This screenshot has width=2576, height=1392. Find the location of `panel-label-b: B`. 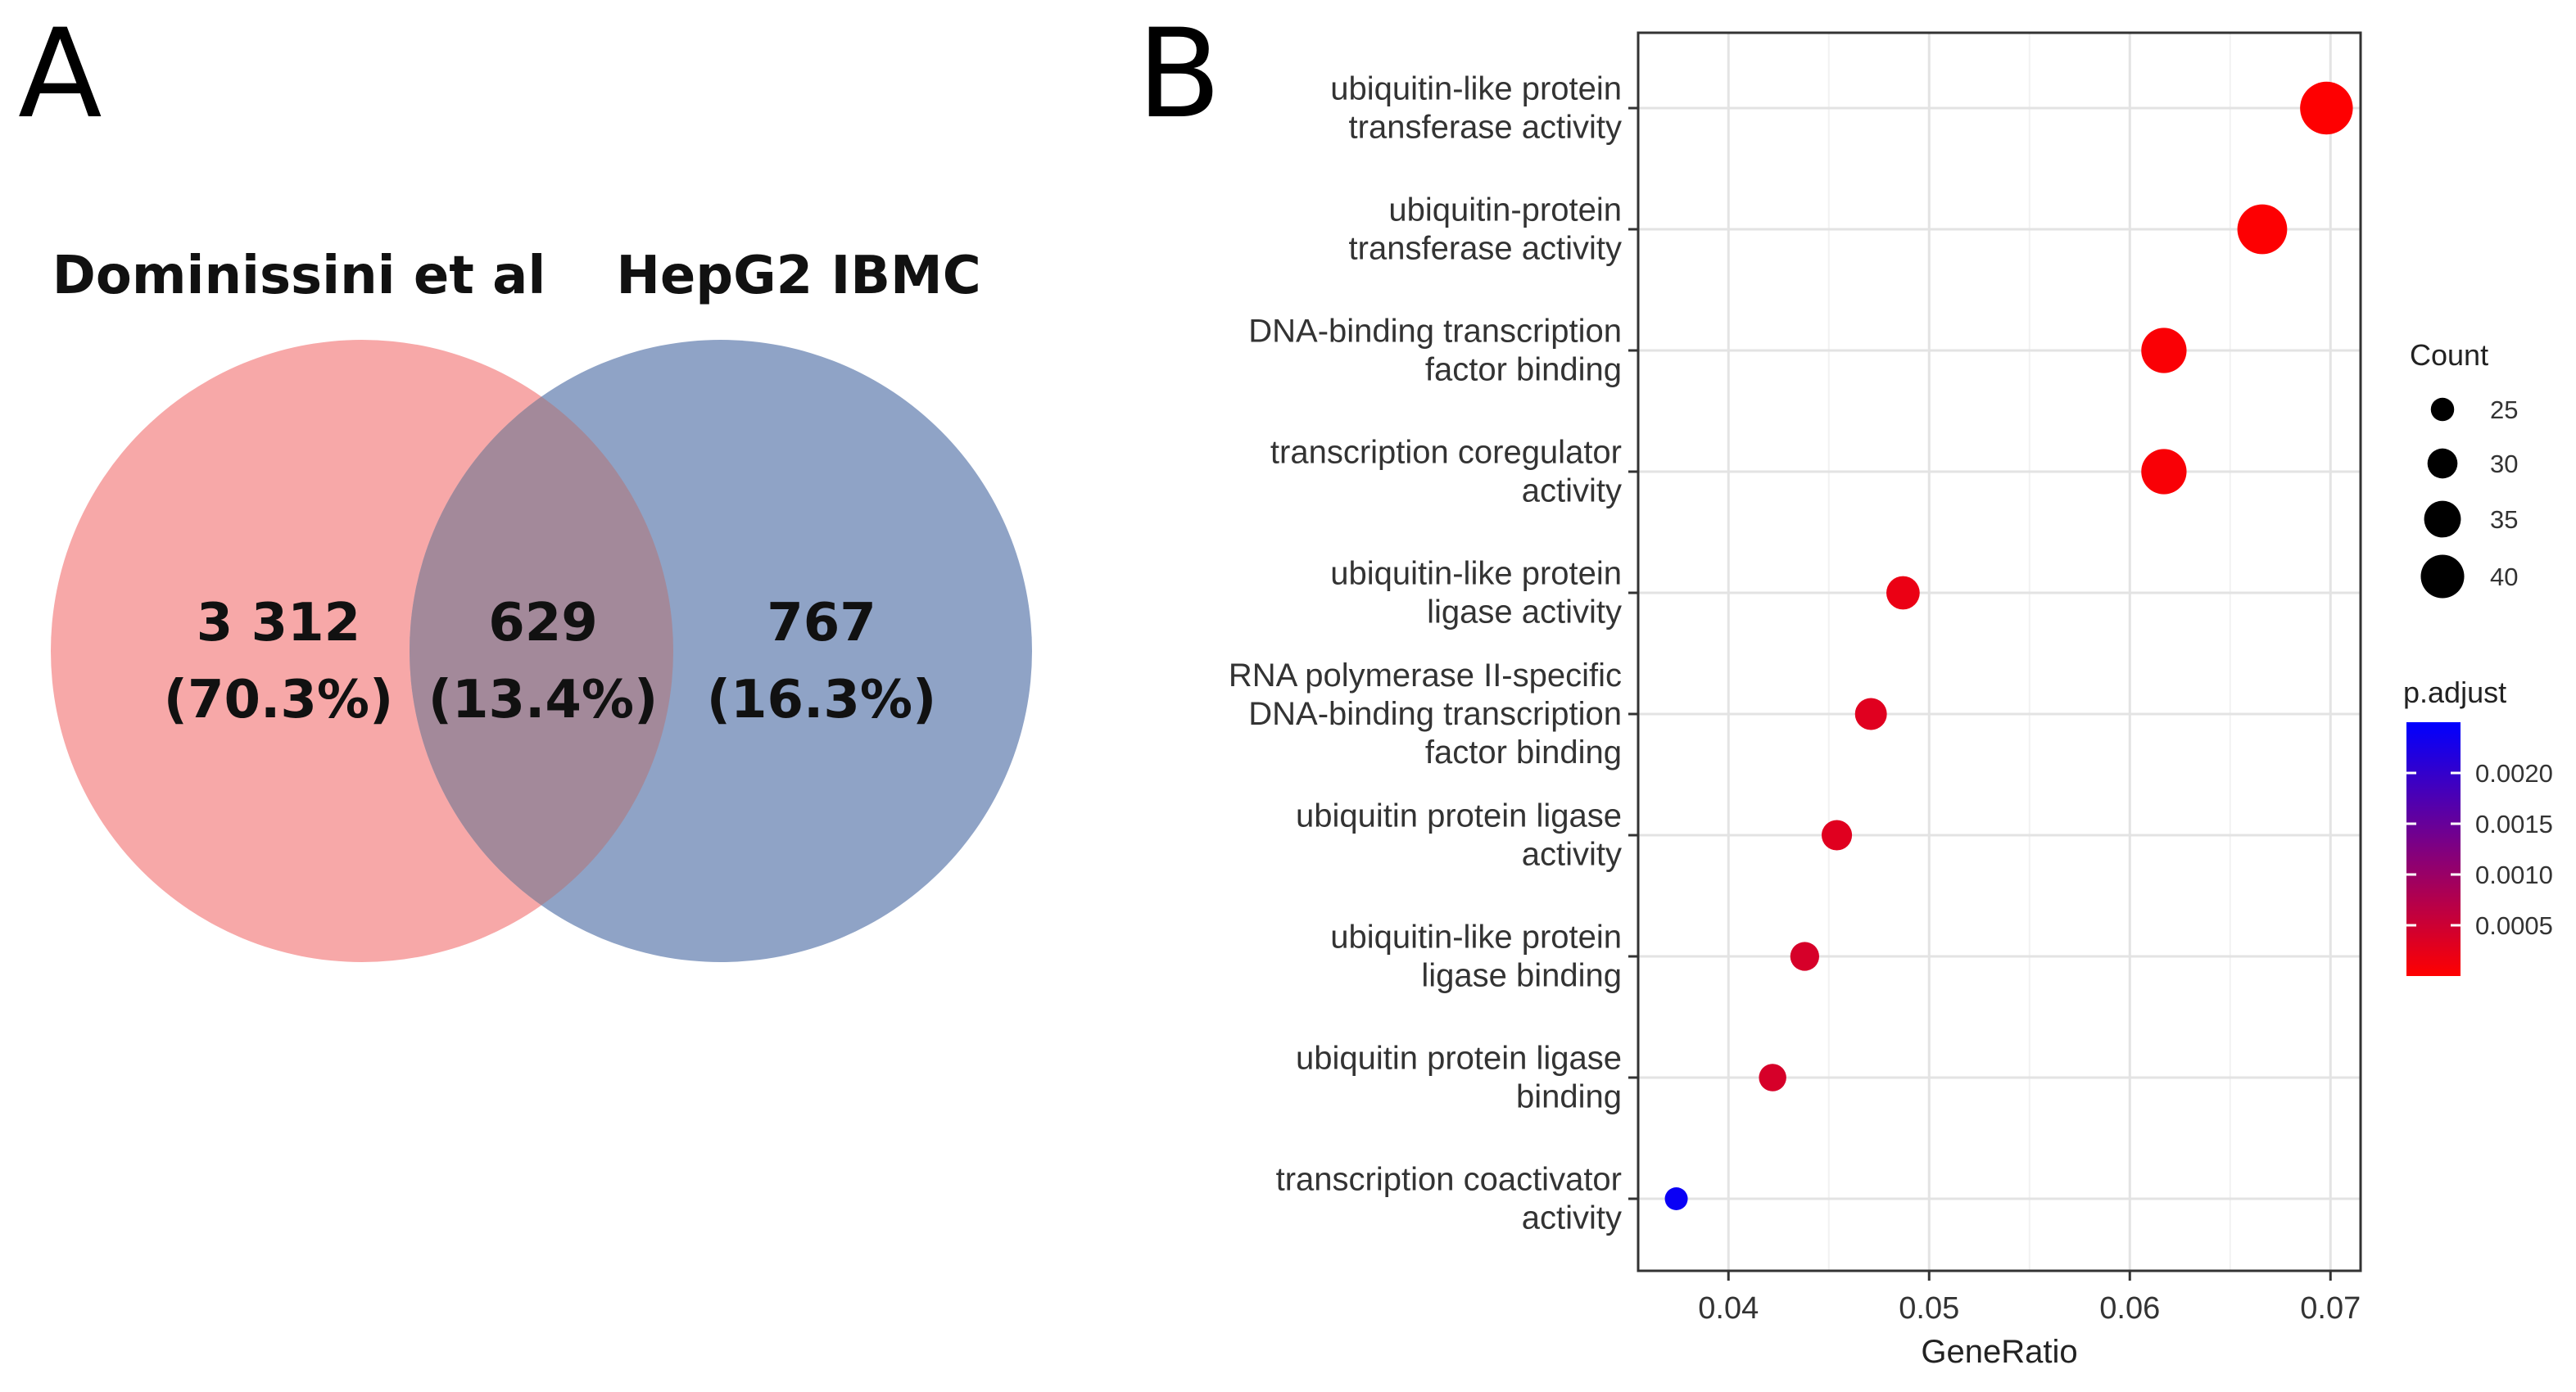

panel-label-b: B is located at coordinates (1179, 74).